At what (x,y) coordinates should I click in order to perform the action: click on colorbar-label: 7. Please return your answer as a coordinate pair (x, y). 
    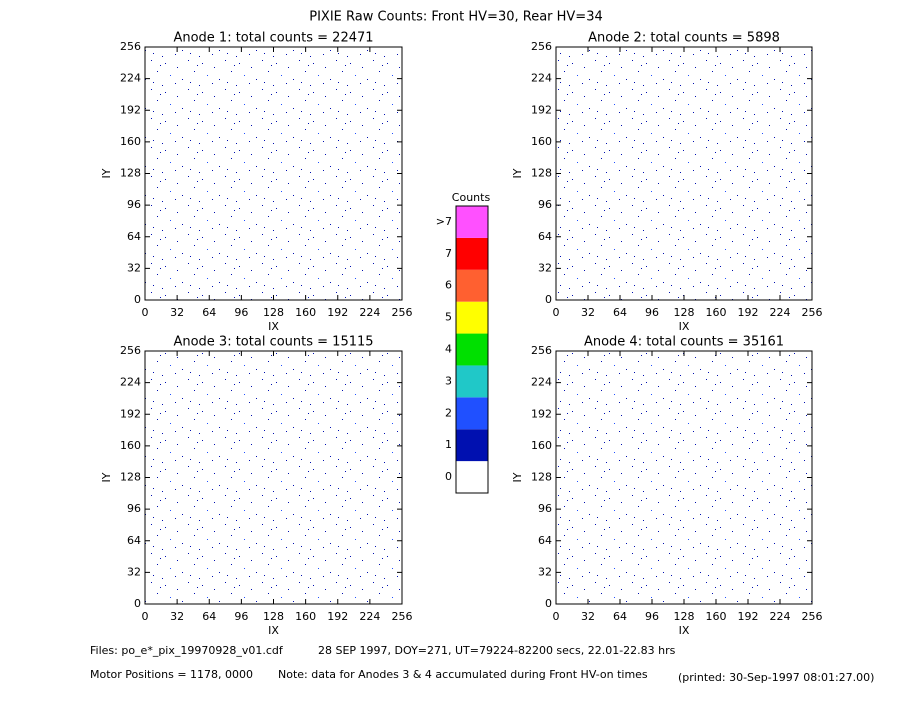
    Looking at the image, I should click on (448, 253).